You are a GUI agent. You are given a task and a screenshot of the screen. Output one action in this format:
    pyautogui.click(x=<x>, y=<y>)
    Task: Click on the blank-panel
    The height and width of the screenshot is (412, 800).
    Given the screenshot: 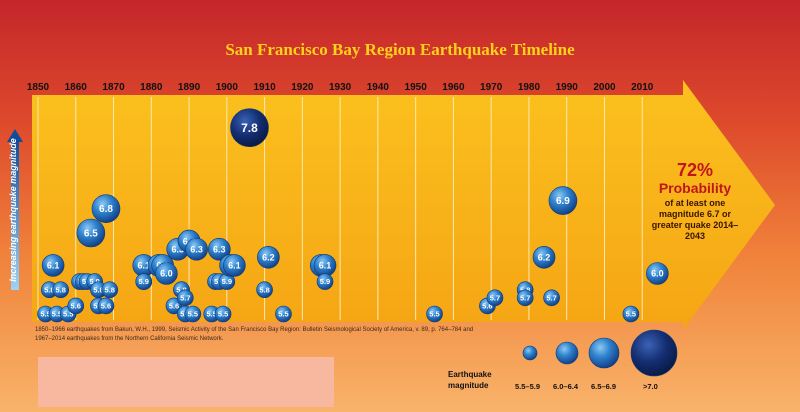 What is the action you would take?
    pyautogui.click(x=186, y=382)
    